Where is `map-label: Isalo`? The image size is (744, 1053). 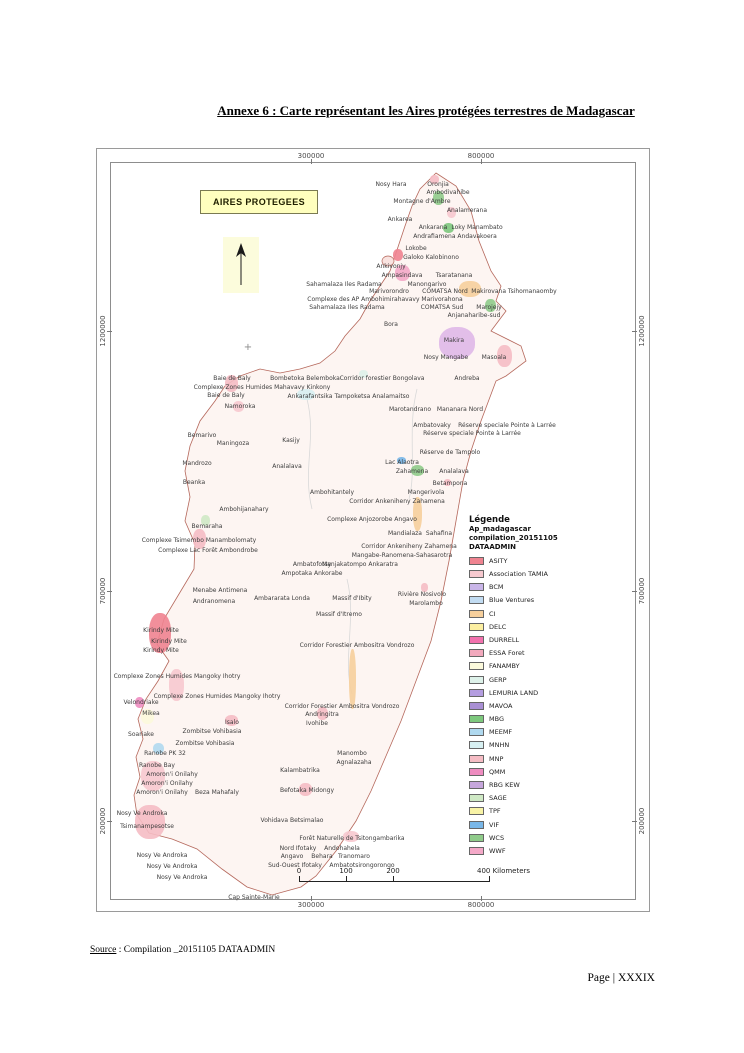 map-label: Isalo is located at coordinates (232, 722).